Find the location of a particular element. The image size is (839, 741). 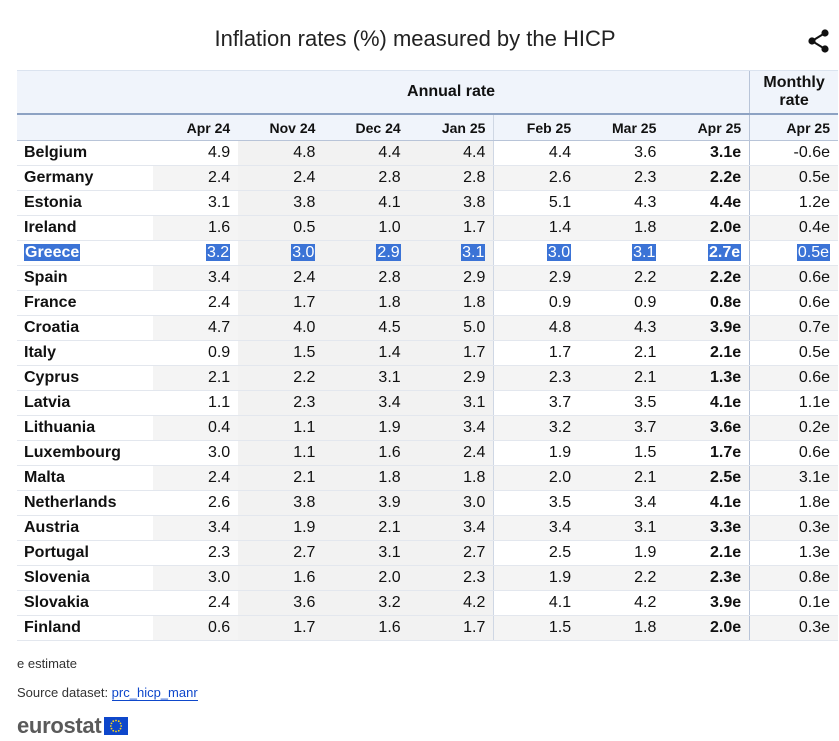

table-row: Belgium 4.9 4.8 4.4 4.4 4.4 3.6 3.1e -0.6e is located at coordinates (427, 153).